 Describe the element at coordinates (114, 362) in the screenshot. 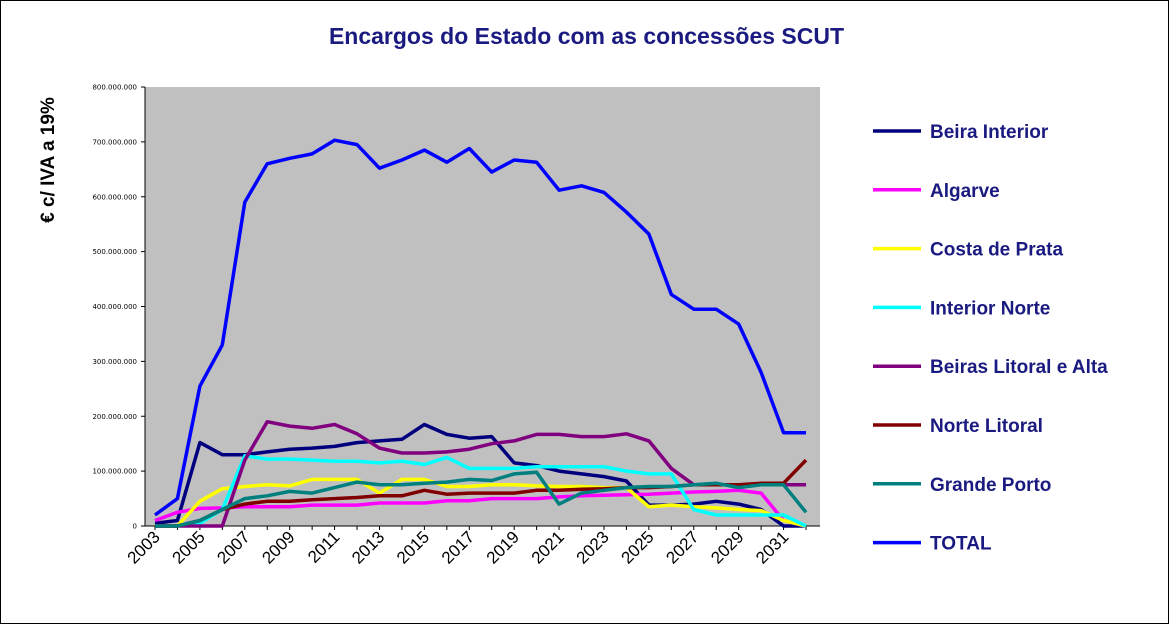

I see `y-tick-label: 300.000.000` at that location.